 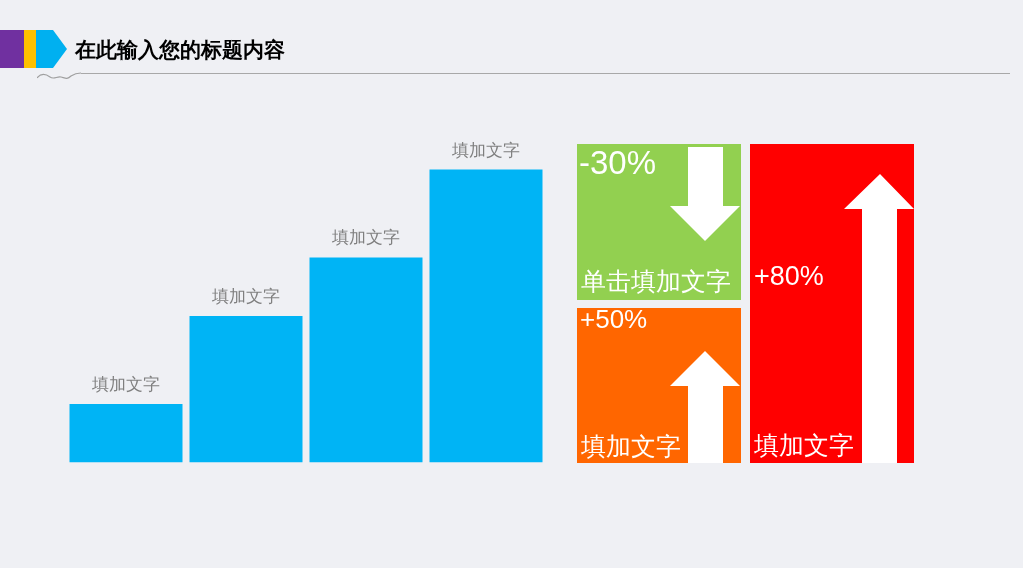 What do you see at coordinates (180, 50) in the screenshot?
I see `chart-title: 在此输入您的标题内容` at bounding box center [180, 50].